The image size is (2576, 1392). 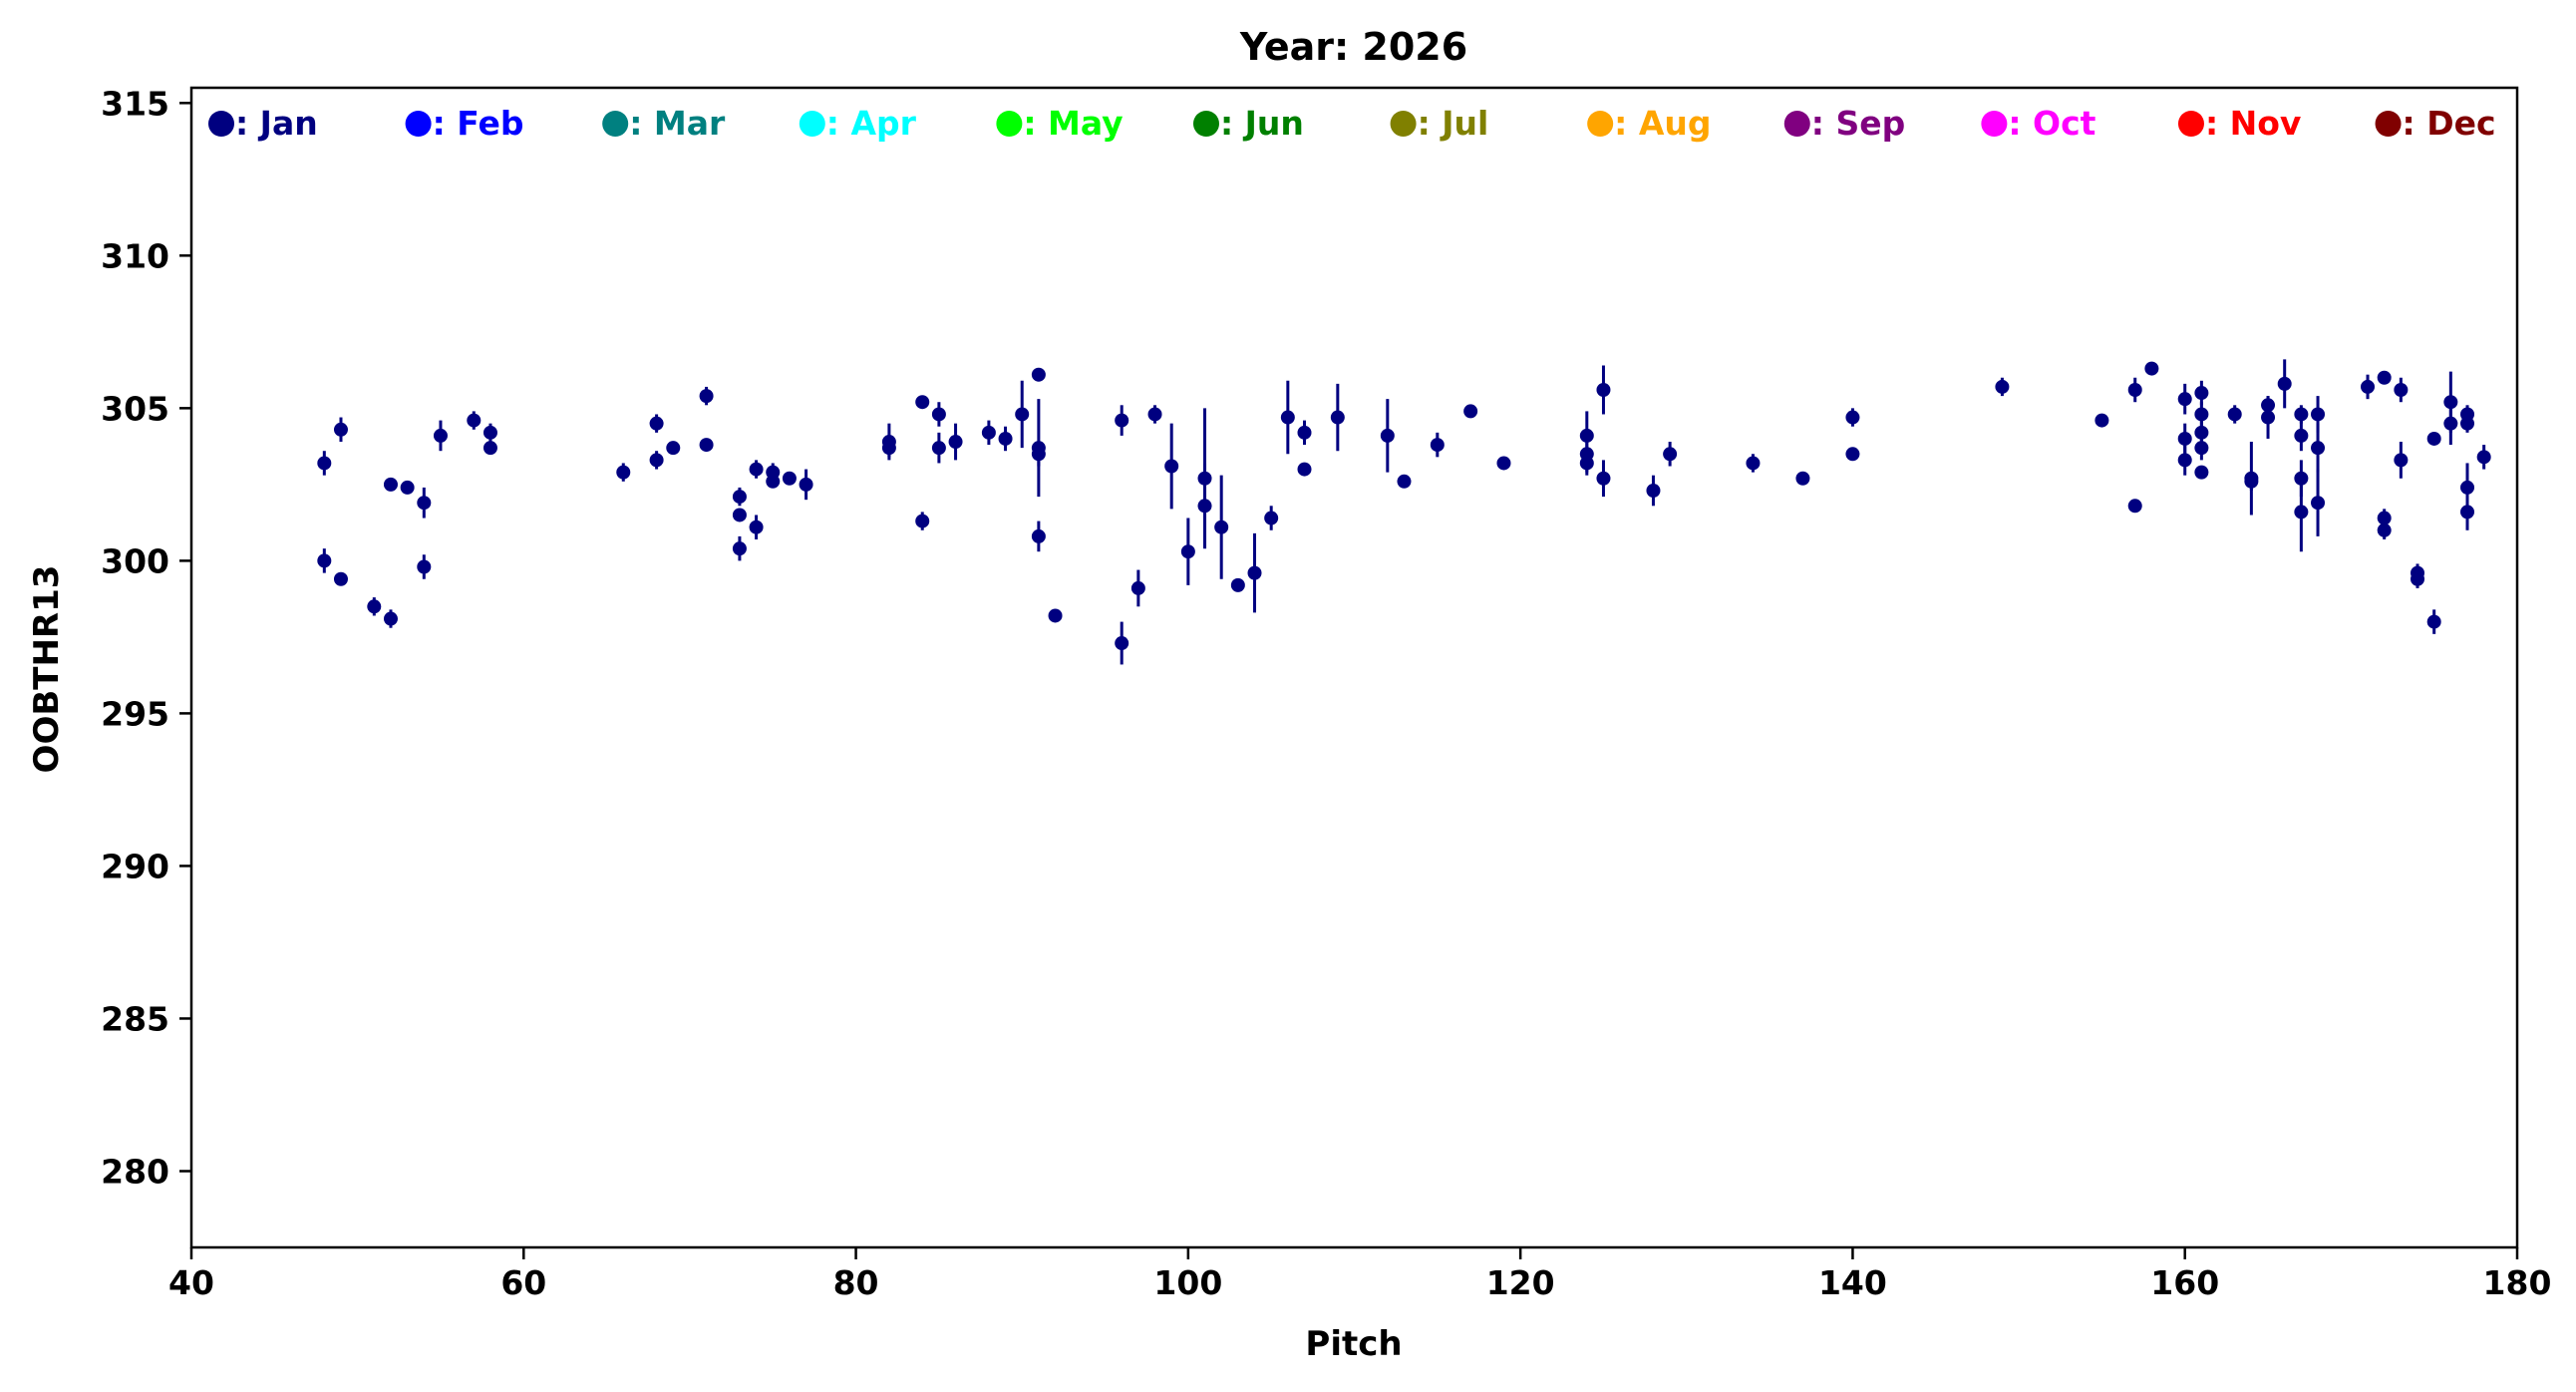 What do you see at coordinates (2253, 123) in the screenshot?
I see `legend-label: : Nov` at bounding box center [2253, 123].